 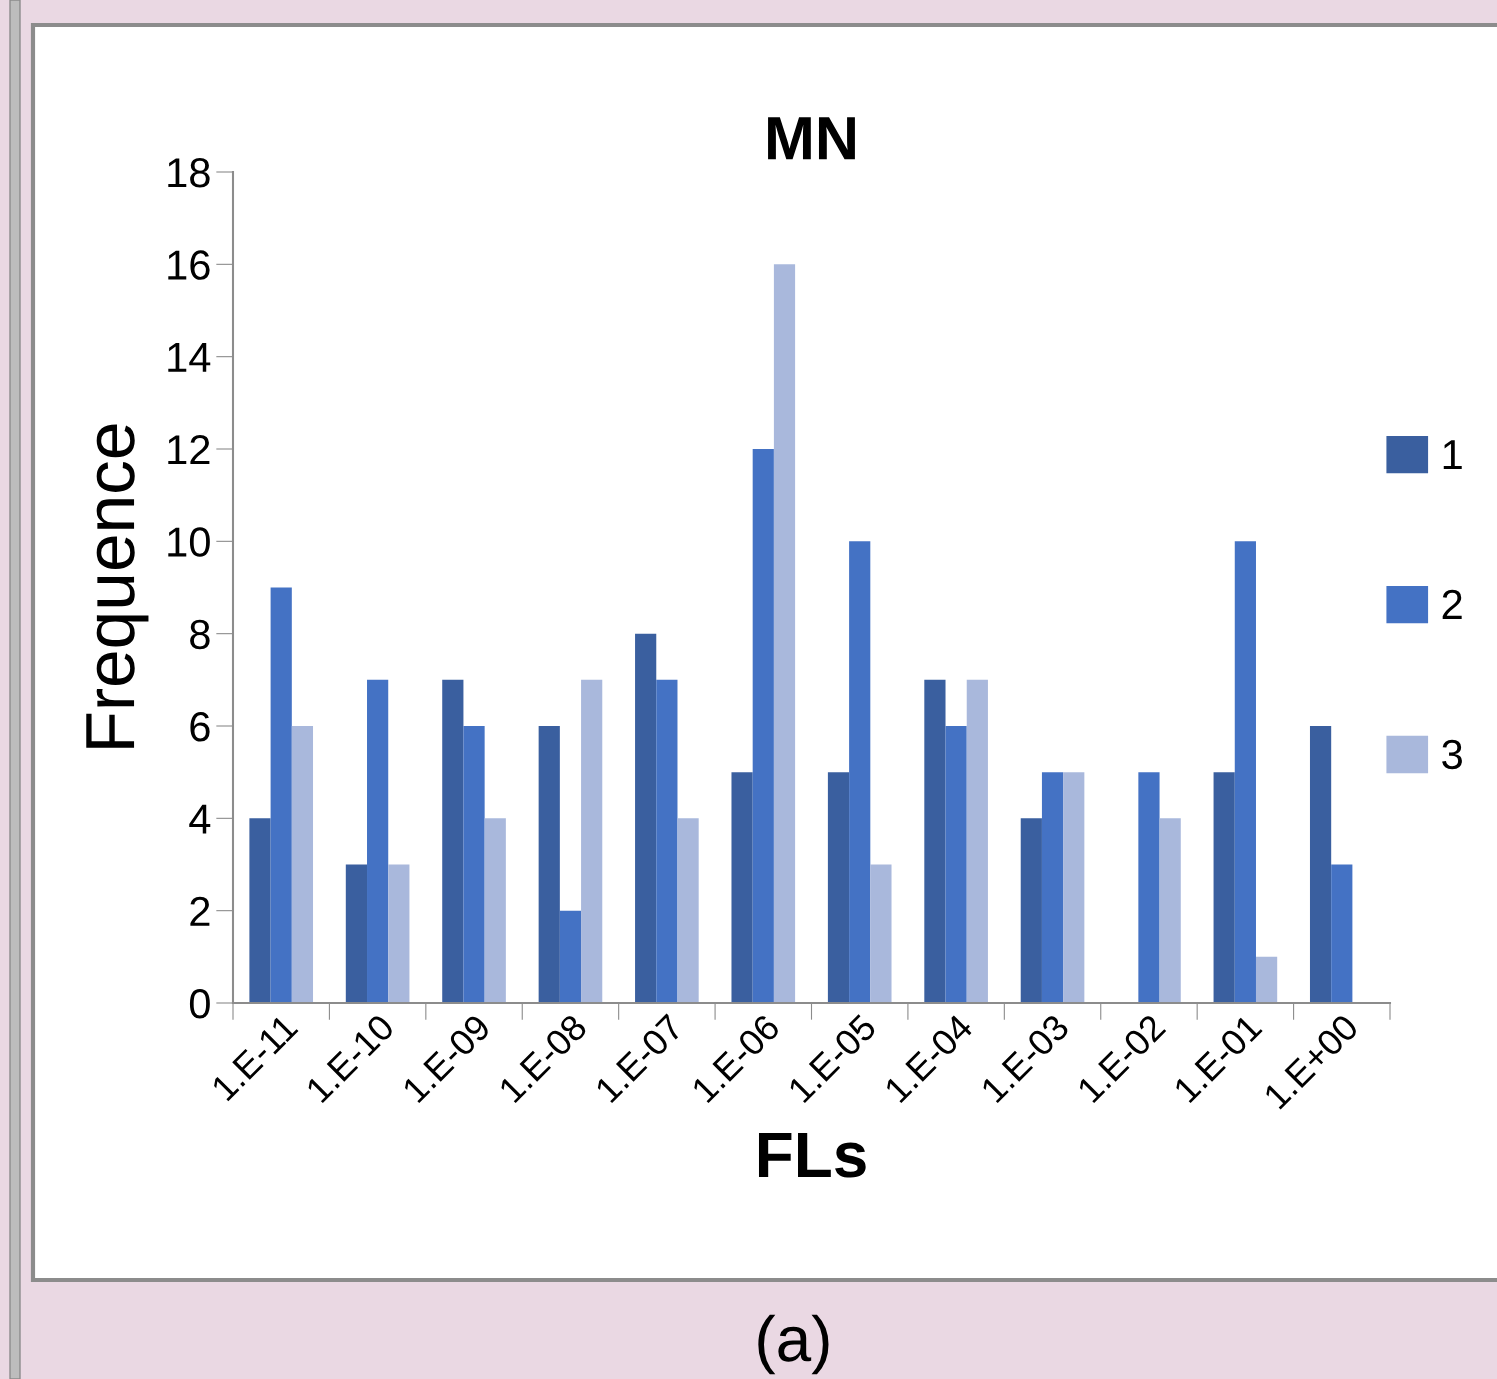 What do you see at coordinates (200, 634) in the screenshot?
I see `y-tick-label: 8` at bounding box center [200, 634].